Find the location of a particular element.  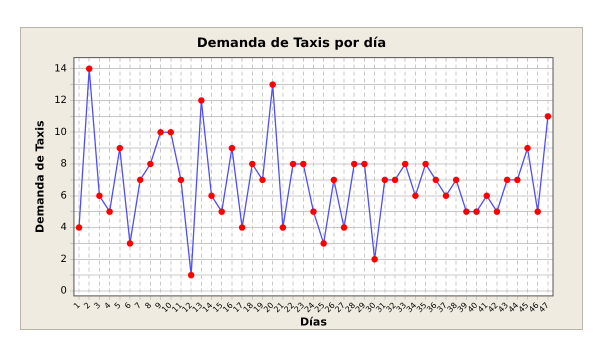

chart-title: Demanda de Taxis por día is located at coordinates (291, 44).